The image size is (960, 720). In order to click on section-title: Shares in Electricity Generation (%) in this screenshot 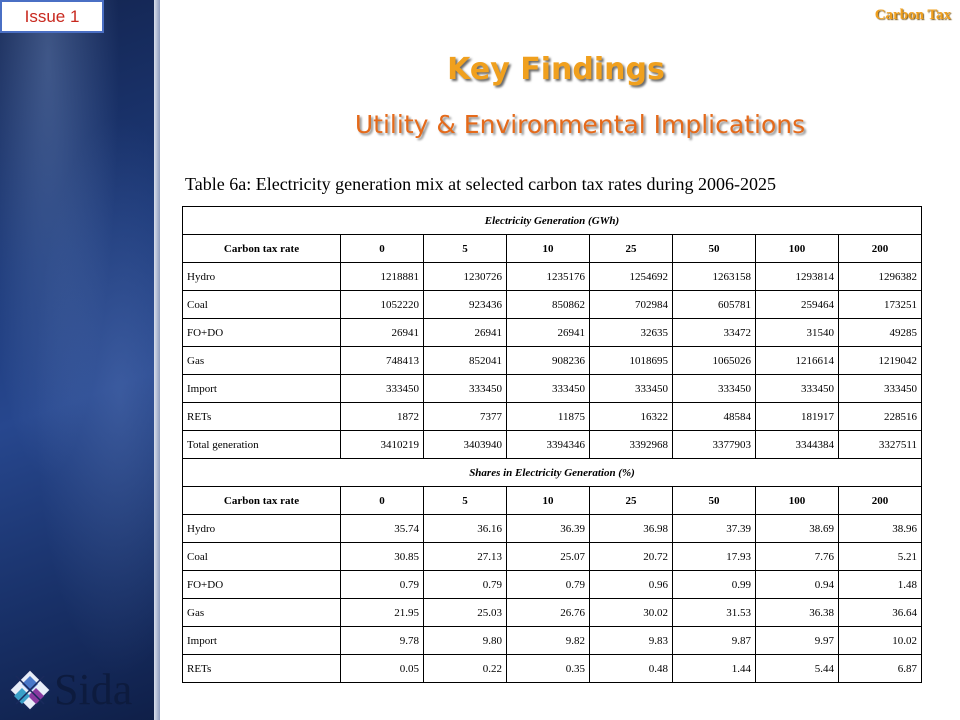, I will do `click(552, 472)`.